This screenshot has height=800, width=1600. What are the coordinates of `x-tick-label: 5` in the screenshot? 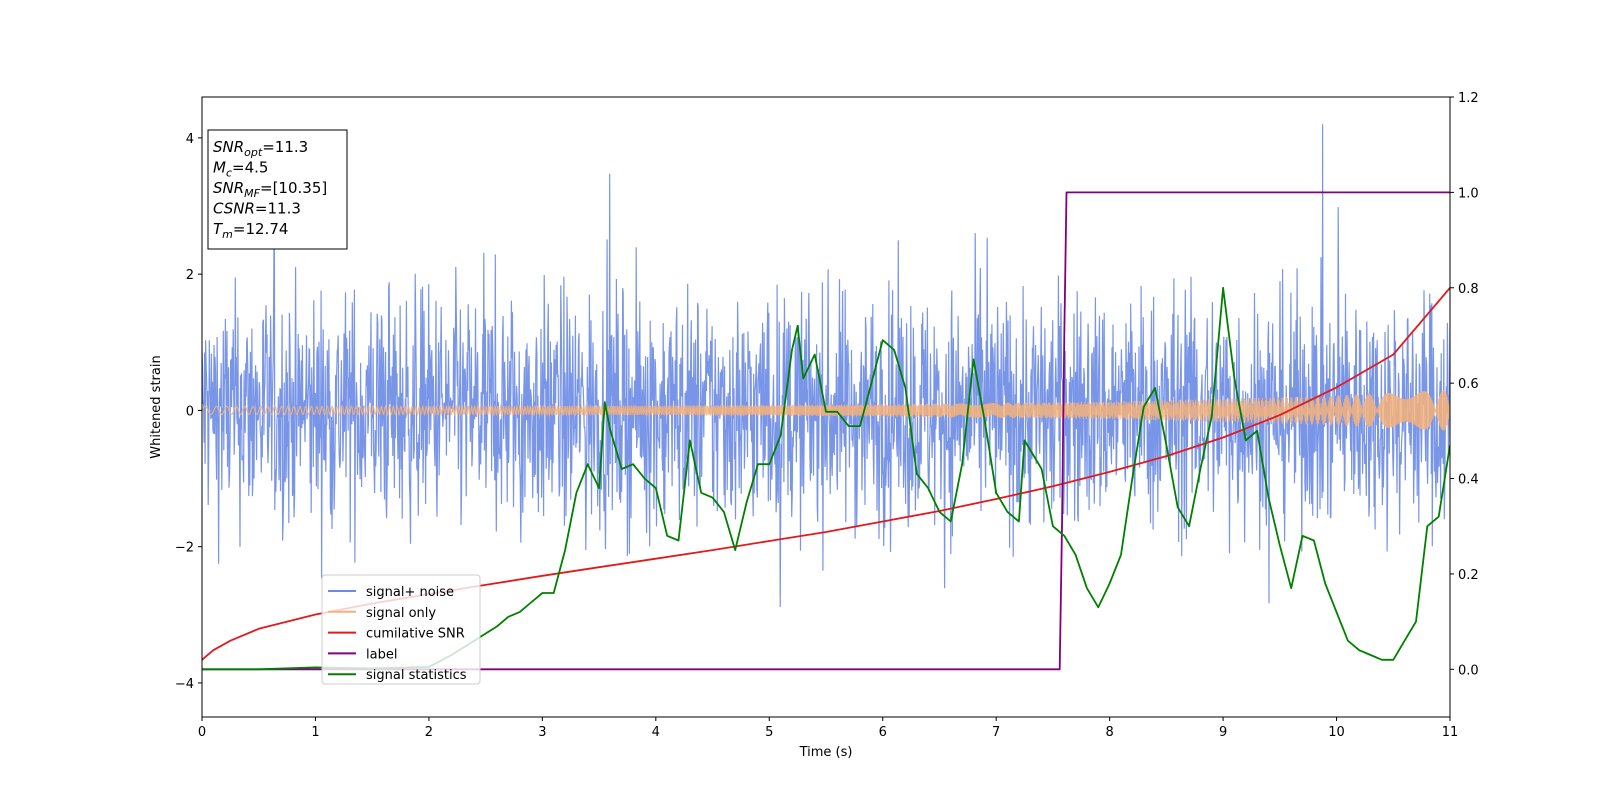 It's located at (769, 732).